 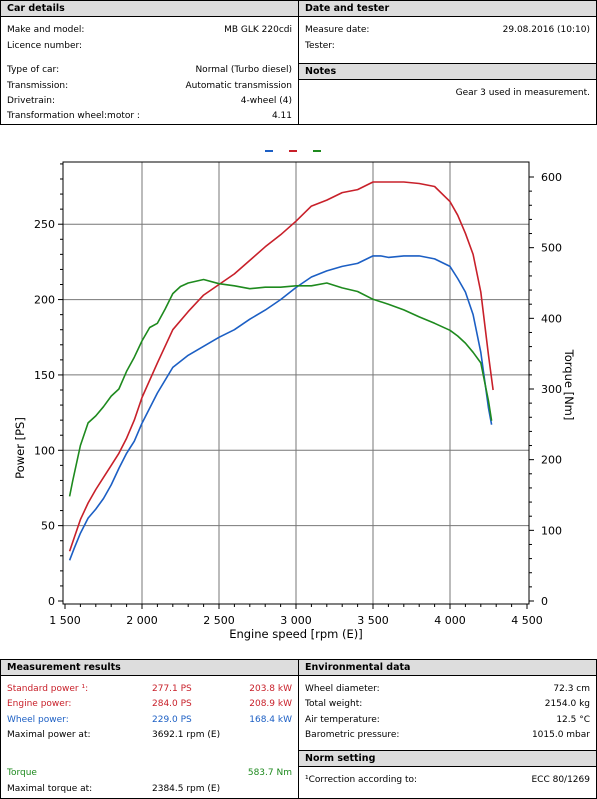 I want to click on y2-axis-ticks: 0 100 200 300 400 500 600, so click(x=545, y=389).